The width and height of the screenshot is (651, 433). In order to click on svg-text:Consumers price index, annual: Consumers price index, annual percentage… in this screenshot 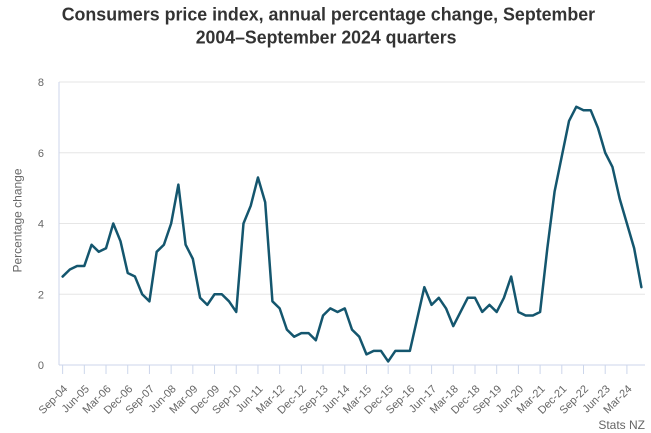, I will do `click(328, 14)`.